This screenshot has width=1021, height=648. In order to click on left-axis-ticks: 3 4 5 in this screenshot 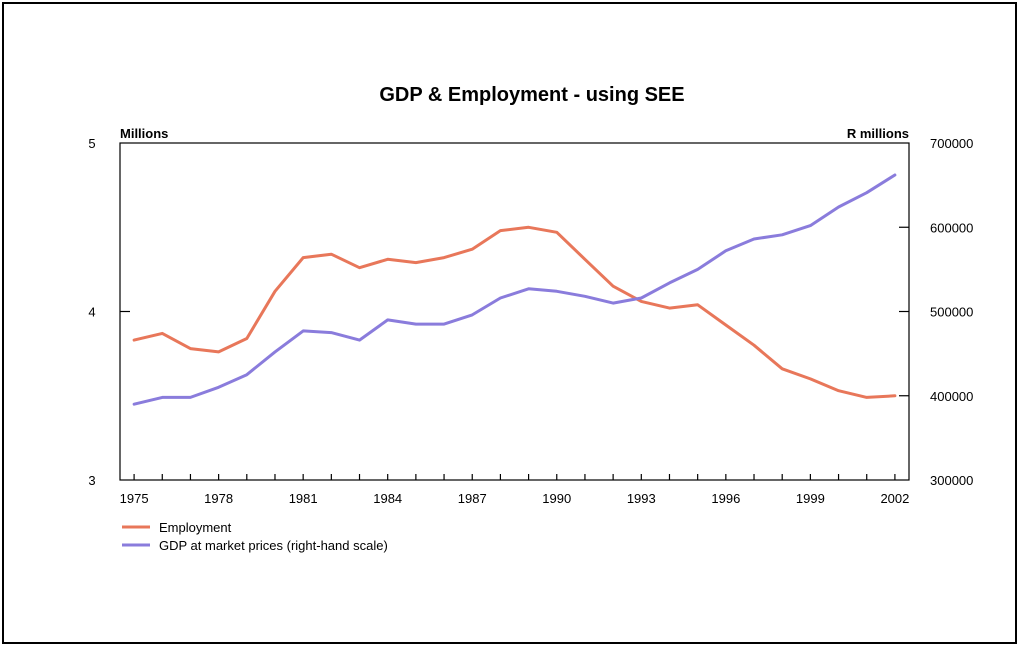, I will do `click(109, 312)`.